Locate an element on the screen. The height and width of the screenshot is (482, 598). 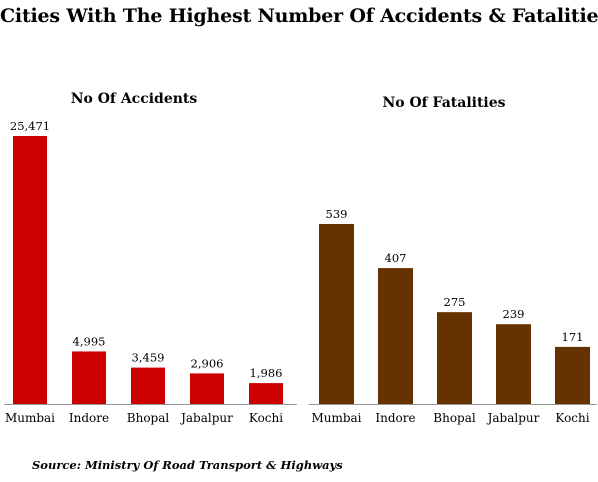
accidents-bar-bhopal is located at coordinates (148, 385).